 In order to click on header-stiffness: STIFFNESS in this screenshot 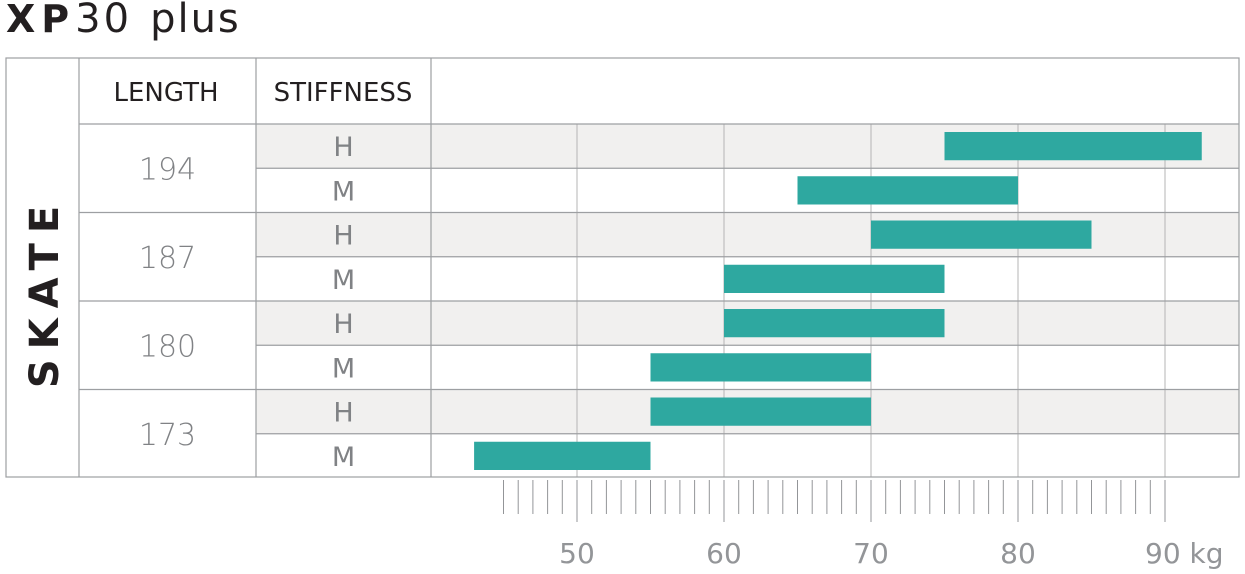, I will do `click(343, 93)`.